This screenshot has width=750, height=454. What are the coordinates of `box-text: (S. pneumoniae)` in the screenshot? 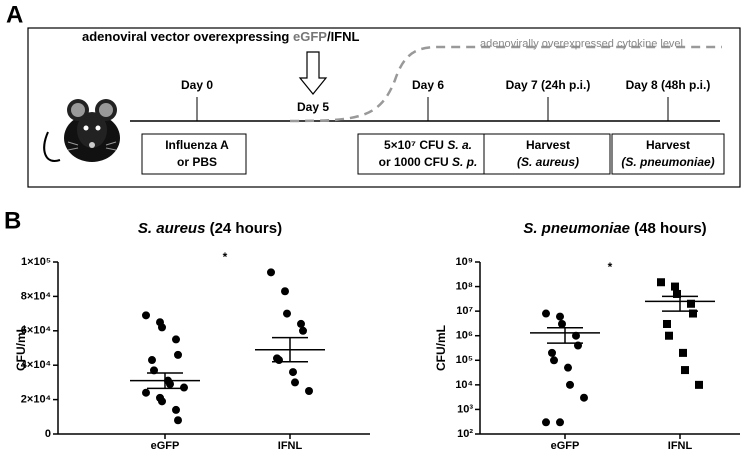 It's located at (667, 162).